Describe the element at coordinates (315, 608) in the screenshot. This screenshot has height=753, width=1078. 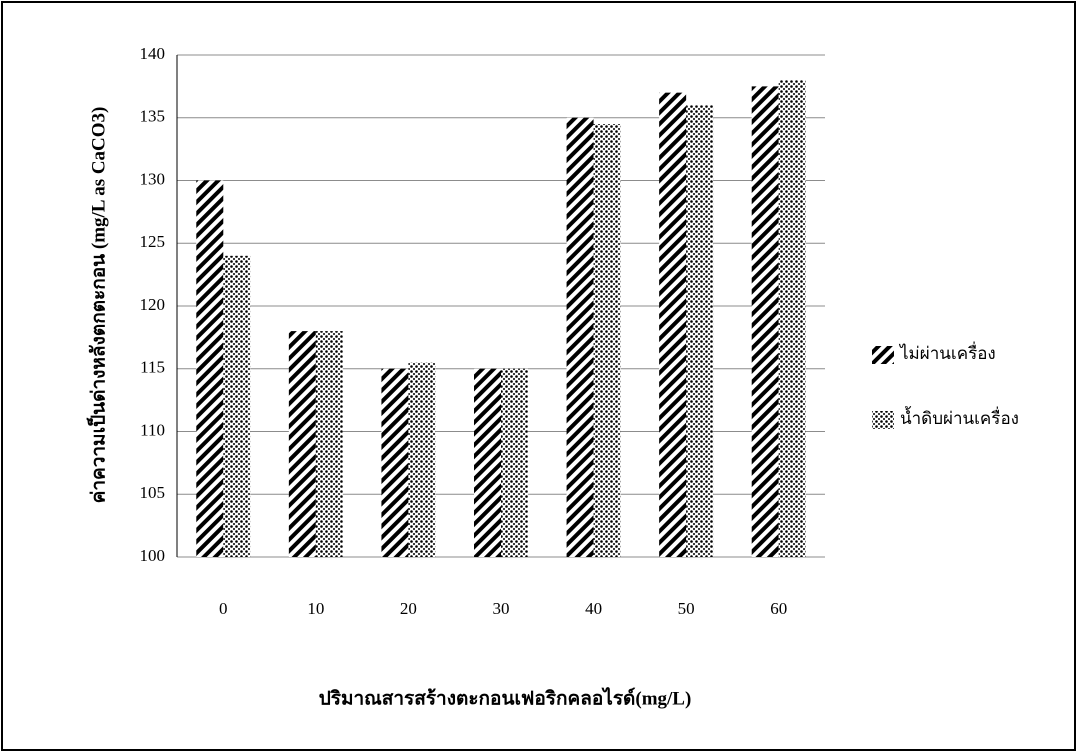
I see `x-tick-label: 10` at that location.